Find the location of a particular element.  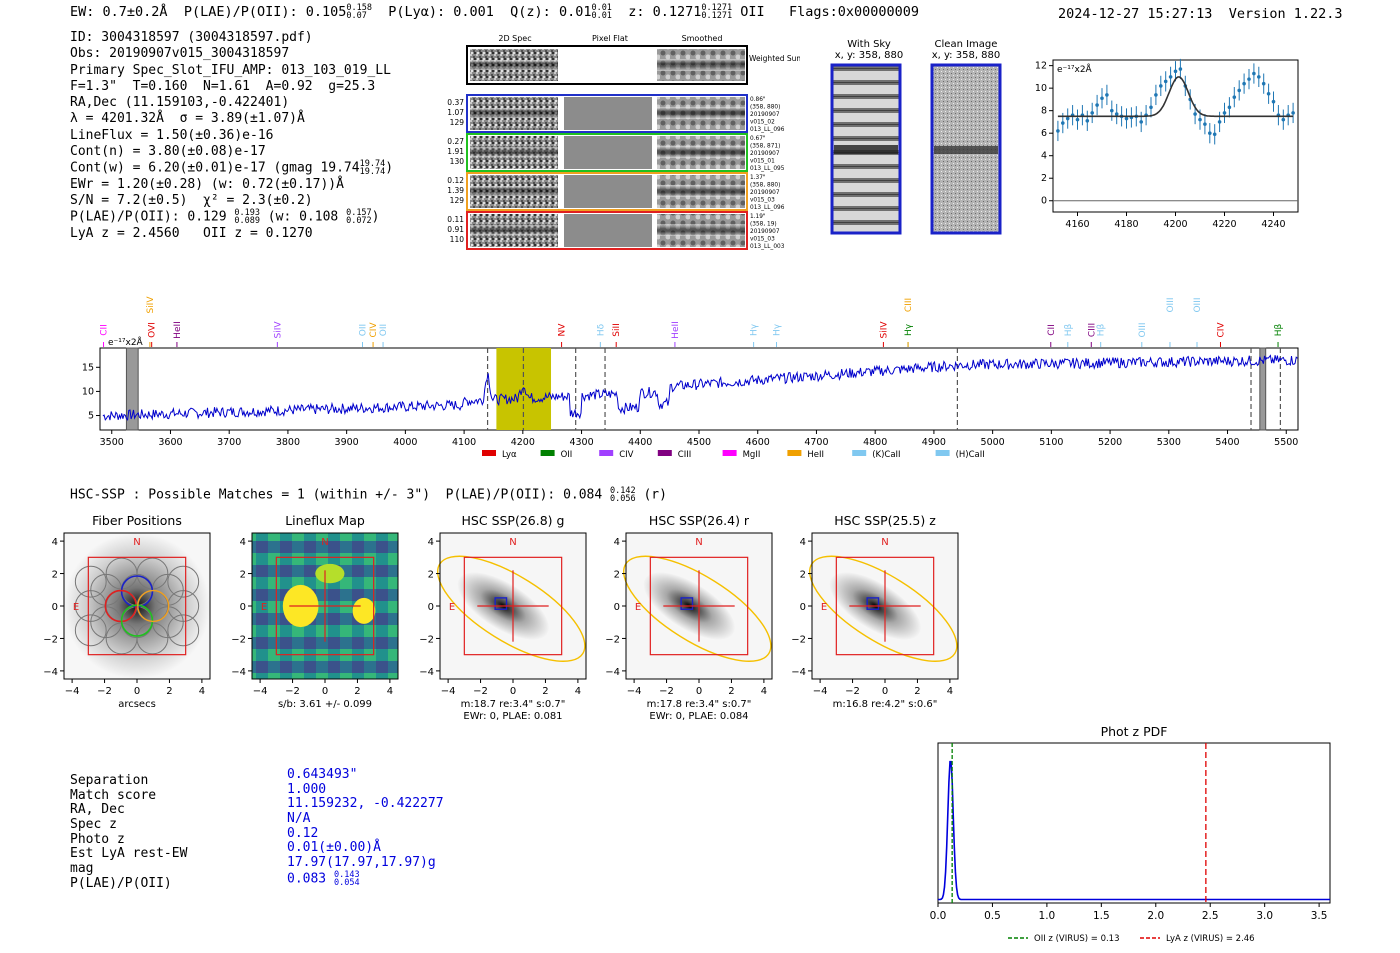

spectrum-xtick-label-4: 3900 is located at coordinates (347, 442).